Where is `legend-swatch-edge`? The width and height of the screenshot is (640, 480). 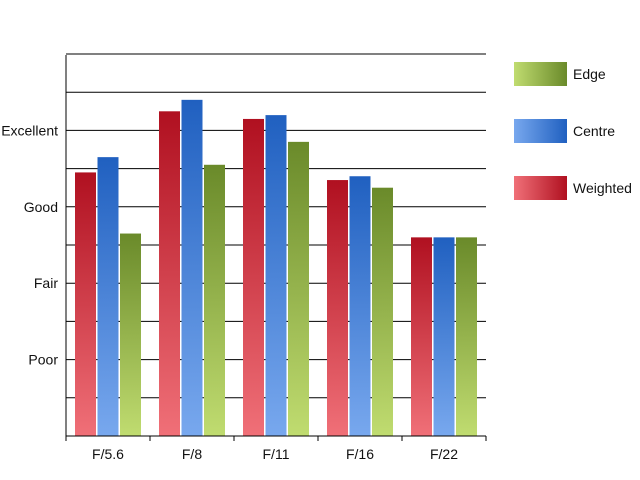
legend-swatch-edge is located at coordinates (540, 74).